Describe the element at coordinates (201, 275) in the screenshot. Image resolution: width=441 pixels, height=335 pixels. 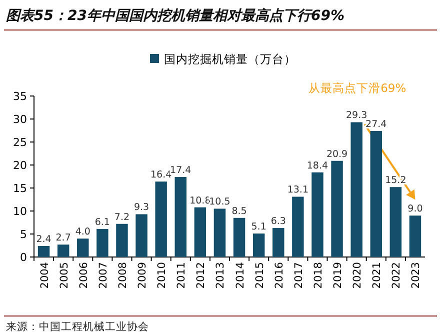
I see `x-tick-label: 2012` at that location.